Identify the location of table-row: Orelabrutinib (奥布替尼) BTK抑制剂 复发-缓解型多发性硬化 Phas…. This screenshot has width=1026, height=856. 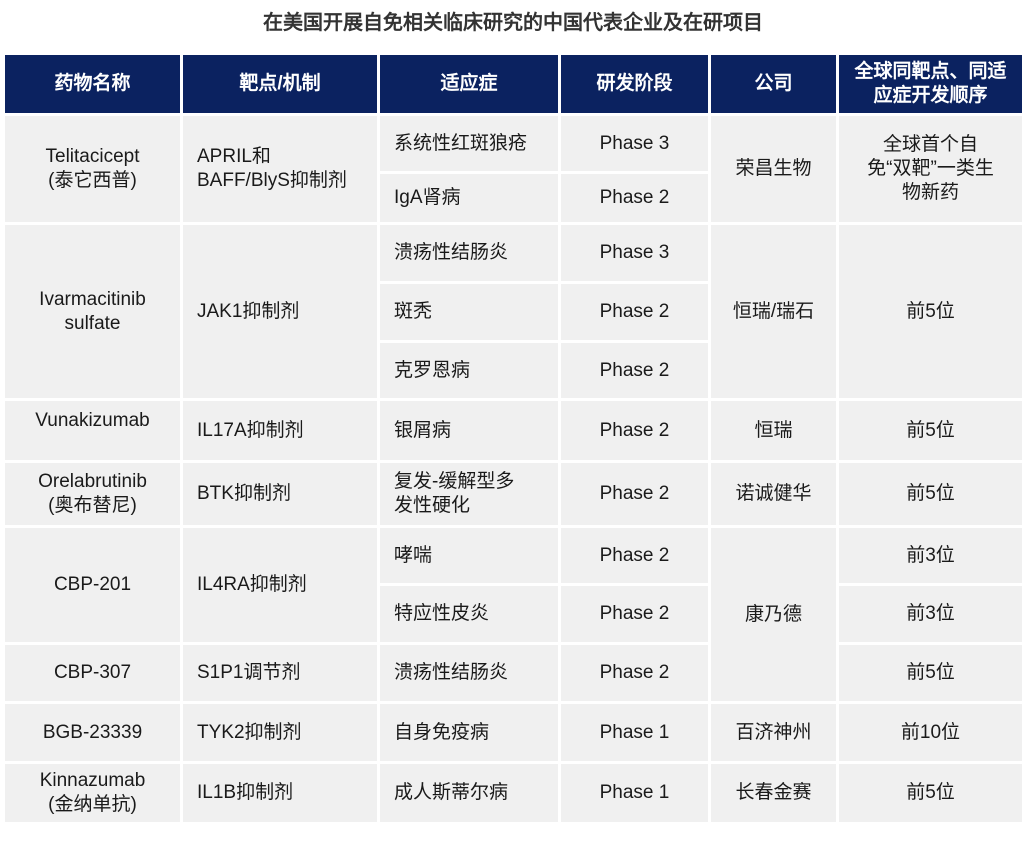
(513, 494).